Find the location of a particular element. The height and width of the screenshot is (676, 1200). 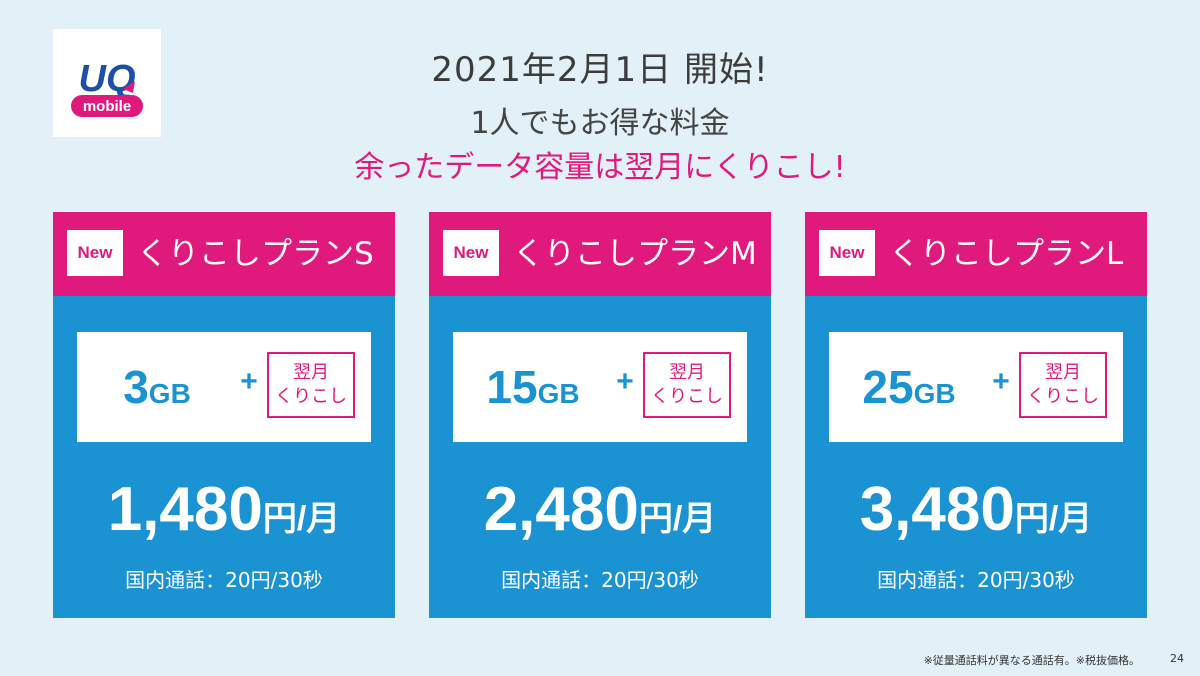

data-amount: 25GB is located at coordinates (909, 387).